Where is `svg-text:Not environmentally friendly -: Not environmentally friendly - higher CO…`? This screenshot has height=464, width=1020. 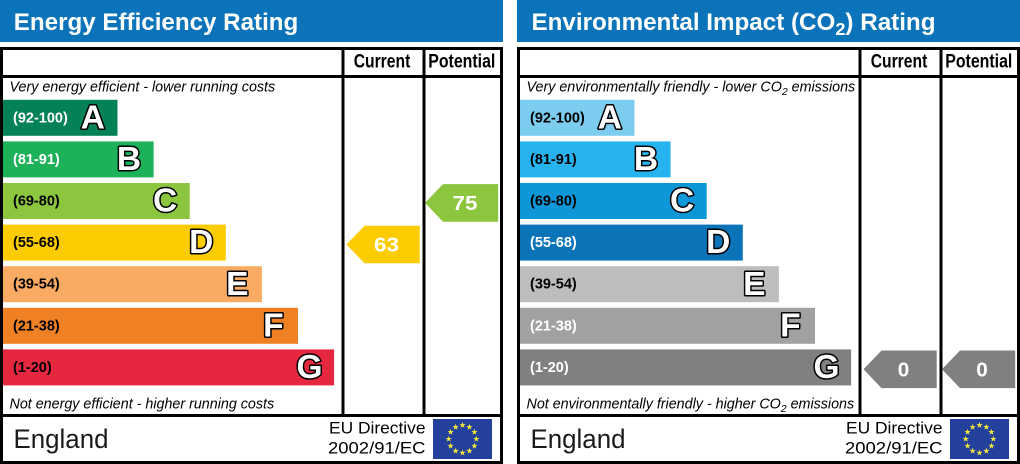
svg-text:Not environmentally friendly -: Not environmentally friendly - higher CO… is located at coordinates (691, 406).